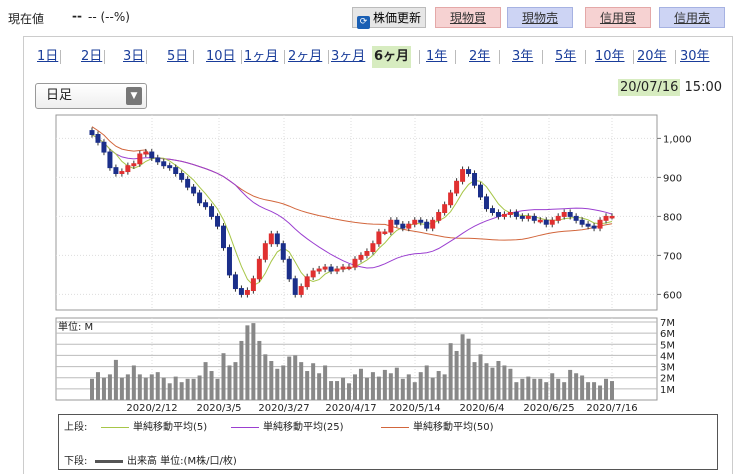 The width and height of the screenshot is (739, 474). I want to click on genbutsu-sell-button: 現物売, so click(540, 17).